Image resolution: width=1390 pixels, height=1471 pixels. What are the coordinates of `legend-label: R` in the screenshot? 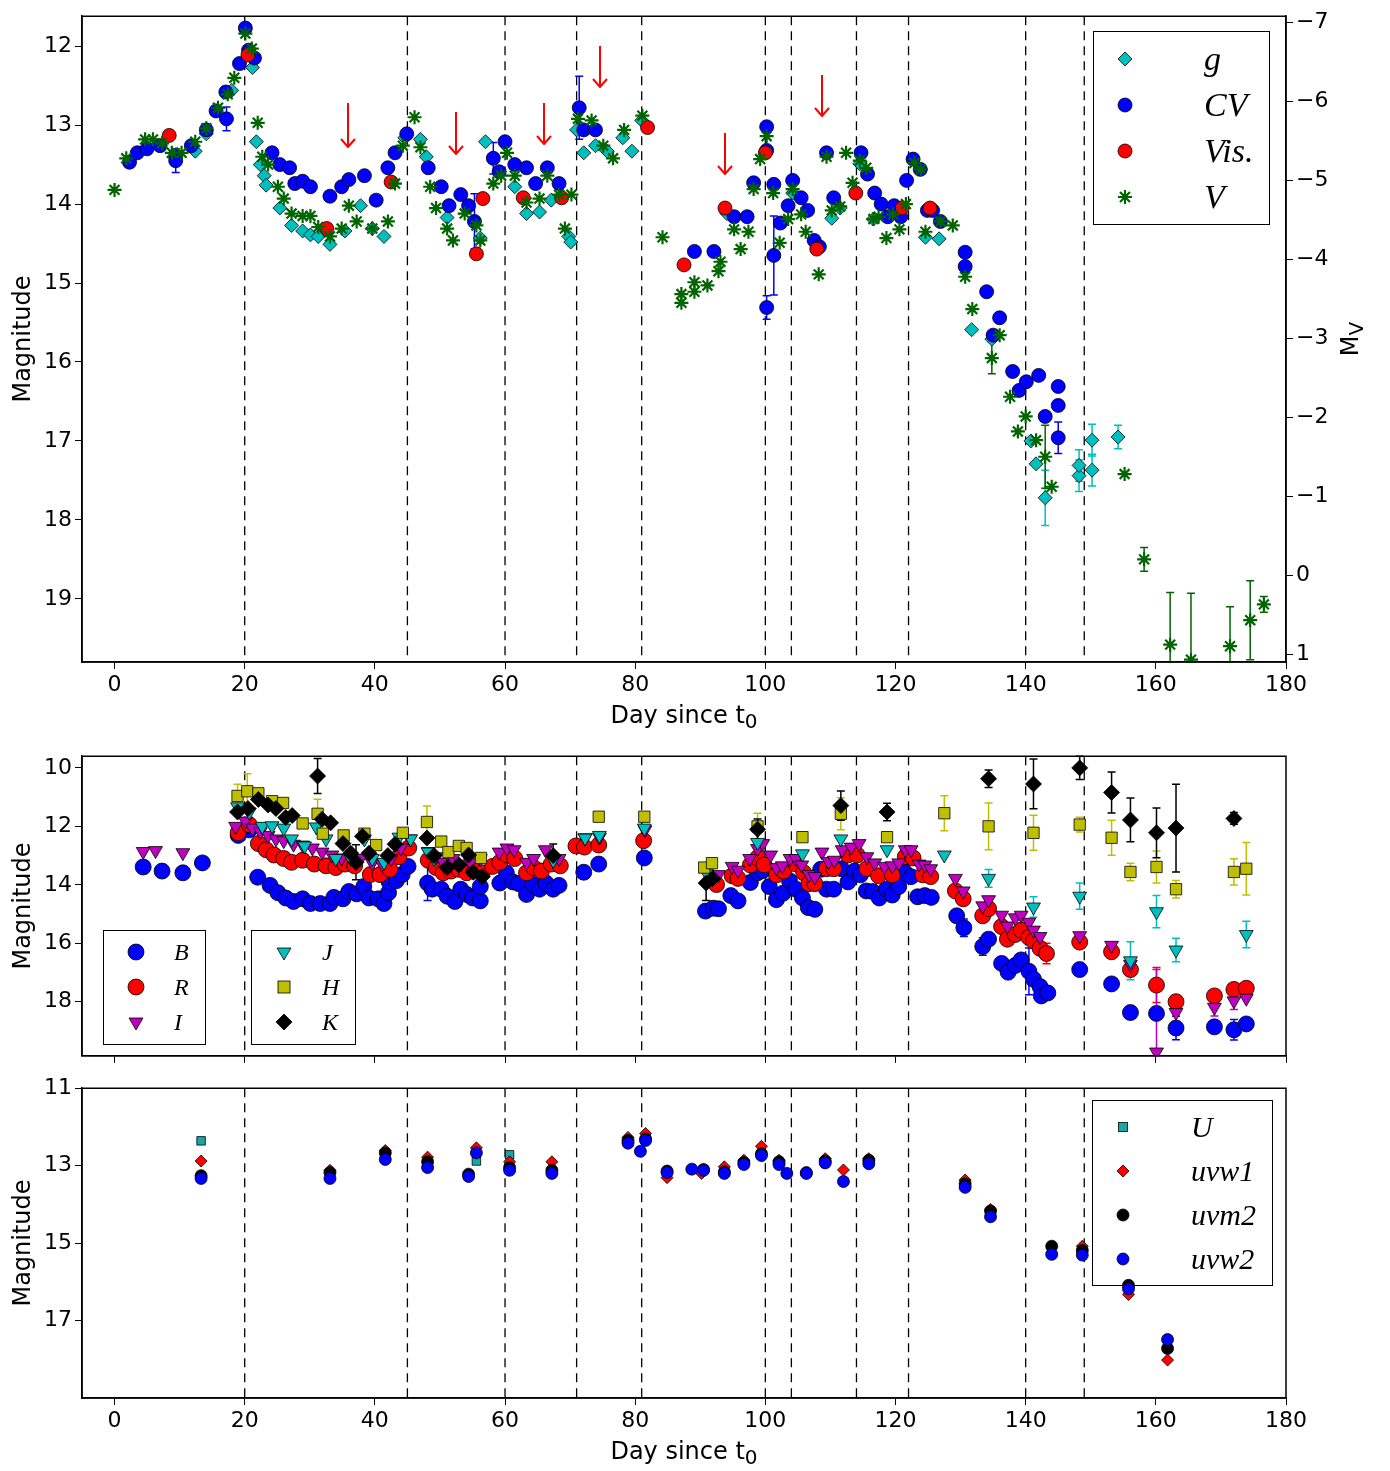 It's located at (181, 987).